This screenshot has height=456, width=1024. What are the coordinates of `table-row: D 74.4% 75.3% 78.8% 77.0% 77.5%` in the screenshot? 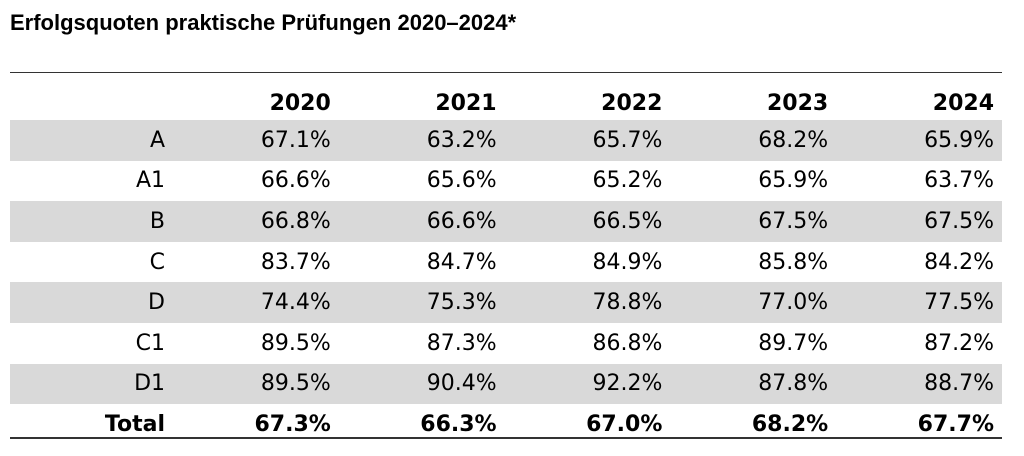 It's located at (506, 302).